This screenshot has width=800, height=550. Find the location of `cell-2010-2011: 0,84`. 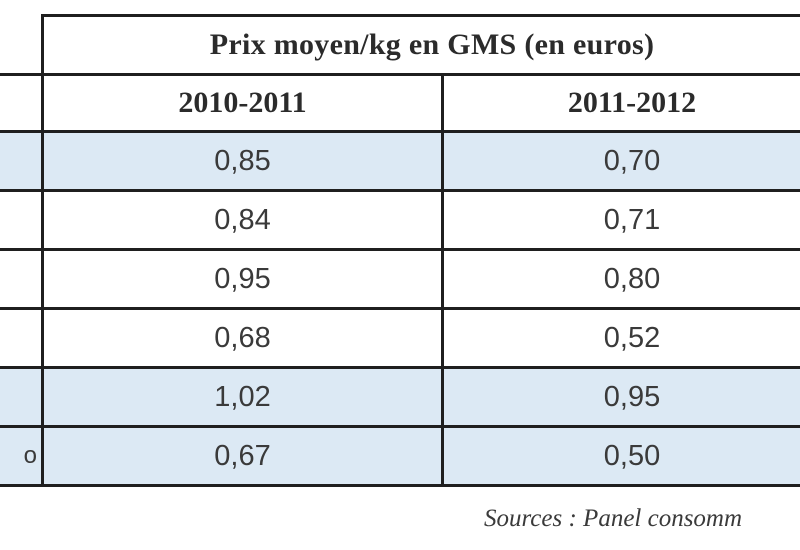

cell-2010-2011: 0,84 is located at coordinates (242, 220).